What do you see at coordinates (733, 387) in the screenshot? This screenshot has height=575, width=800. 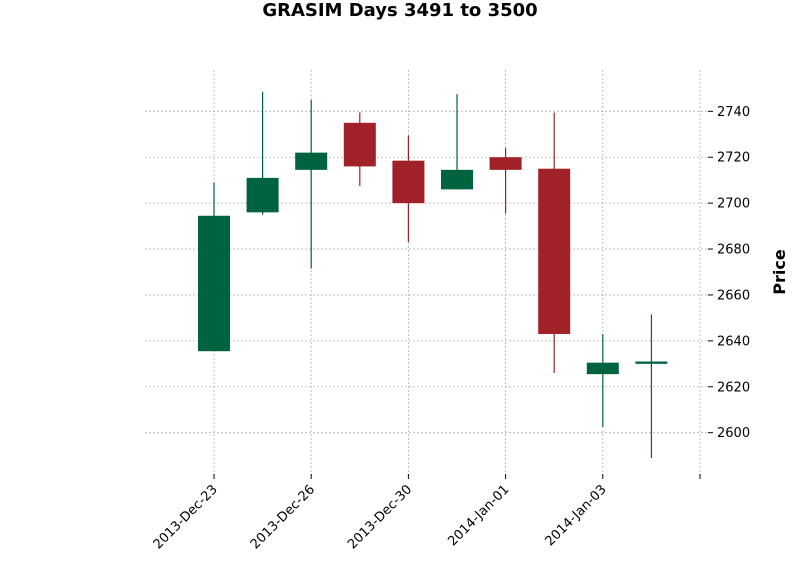 I see `y-tick-label: 2620` at bounding box center [733, 387].